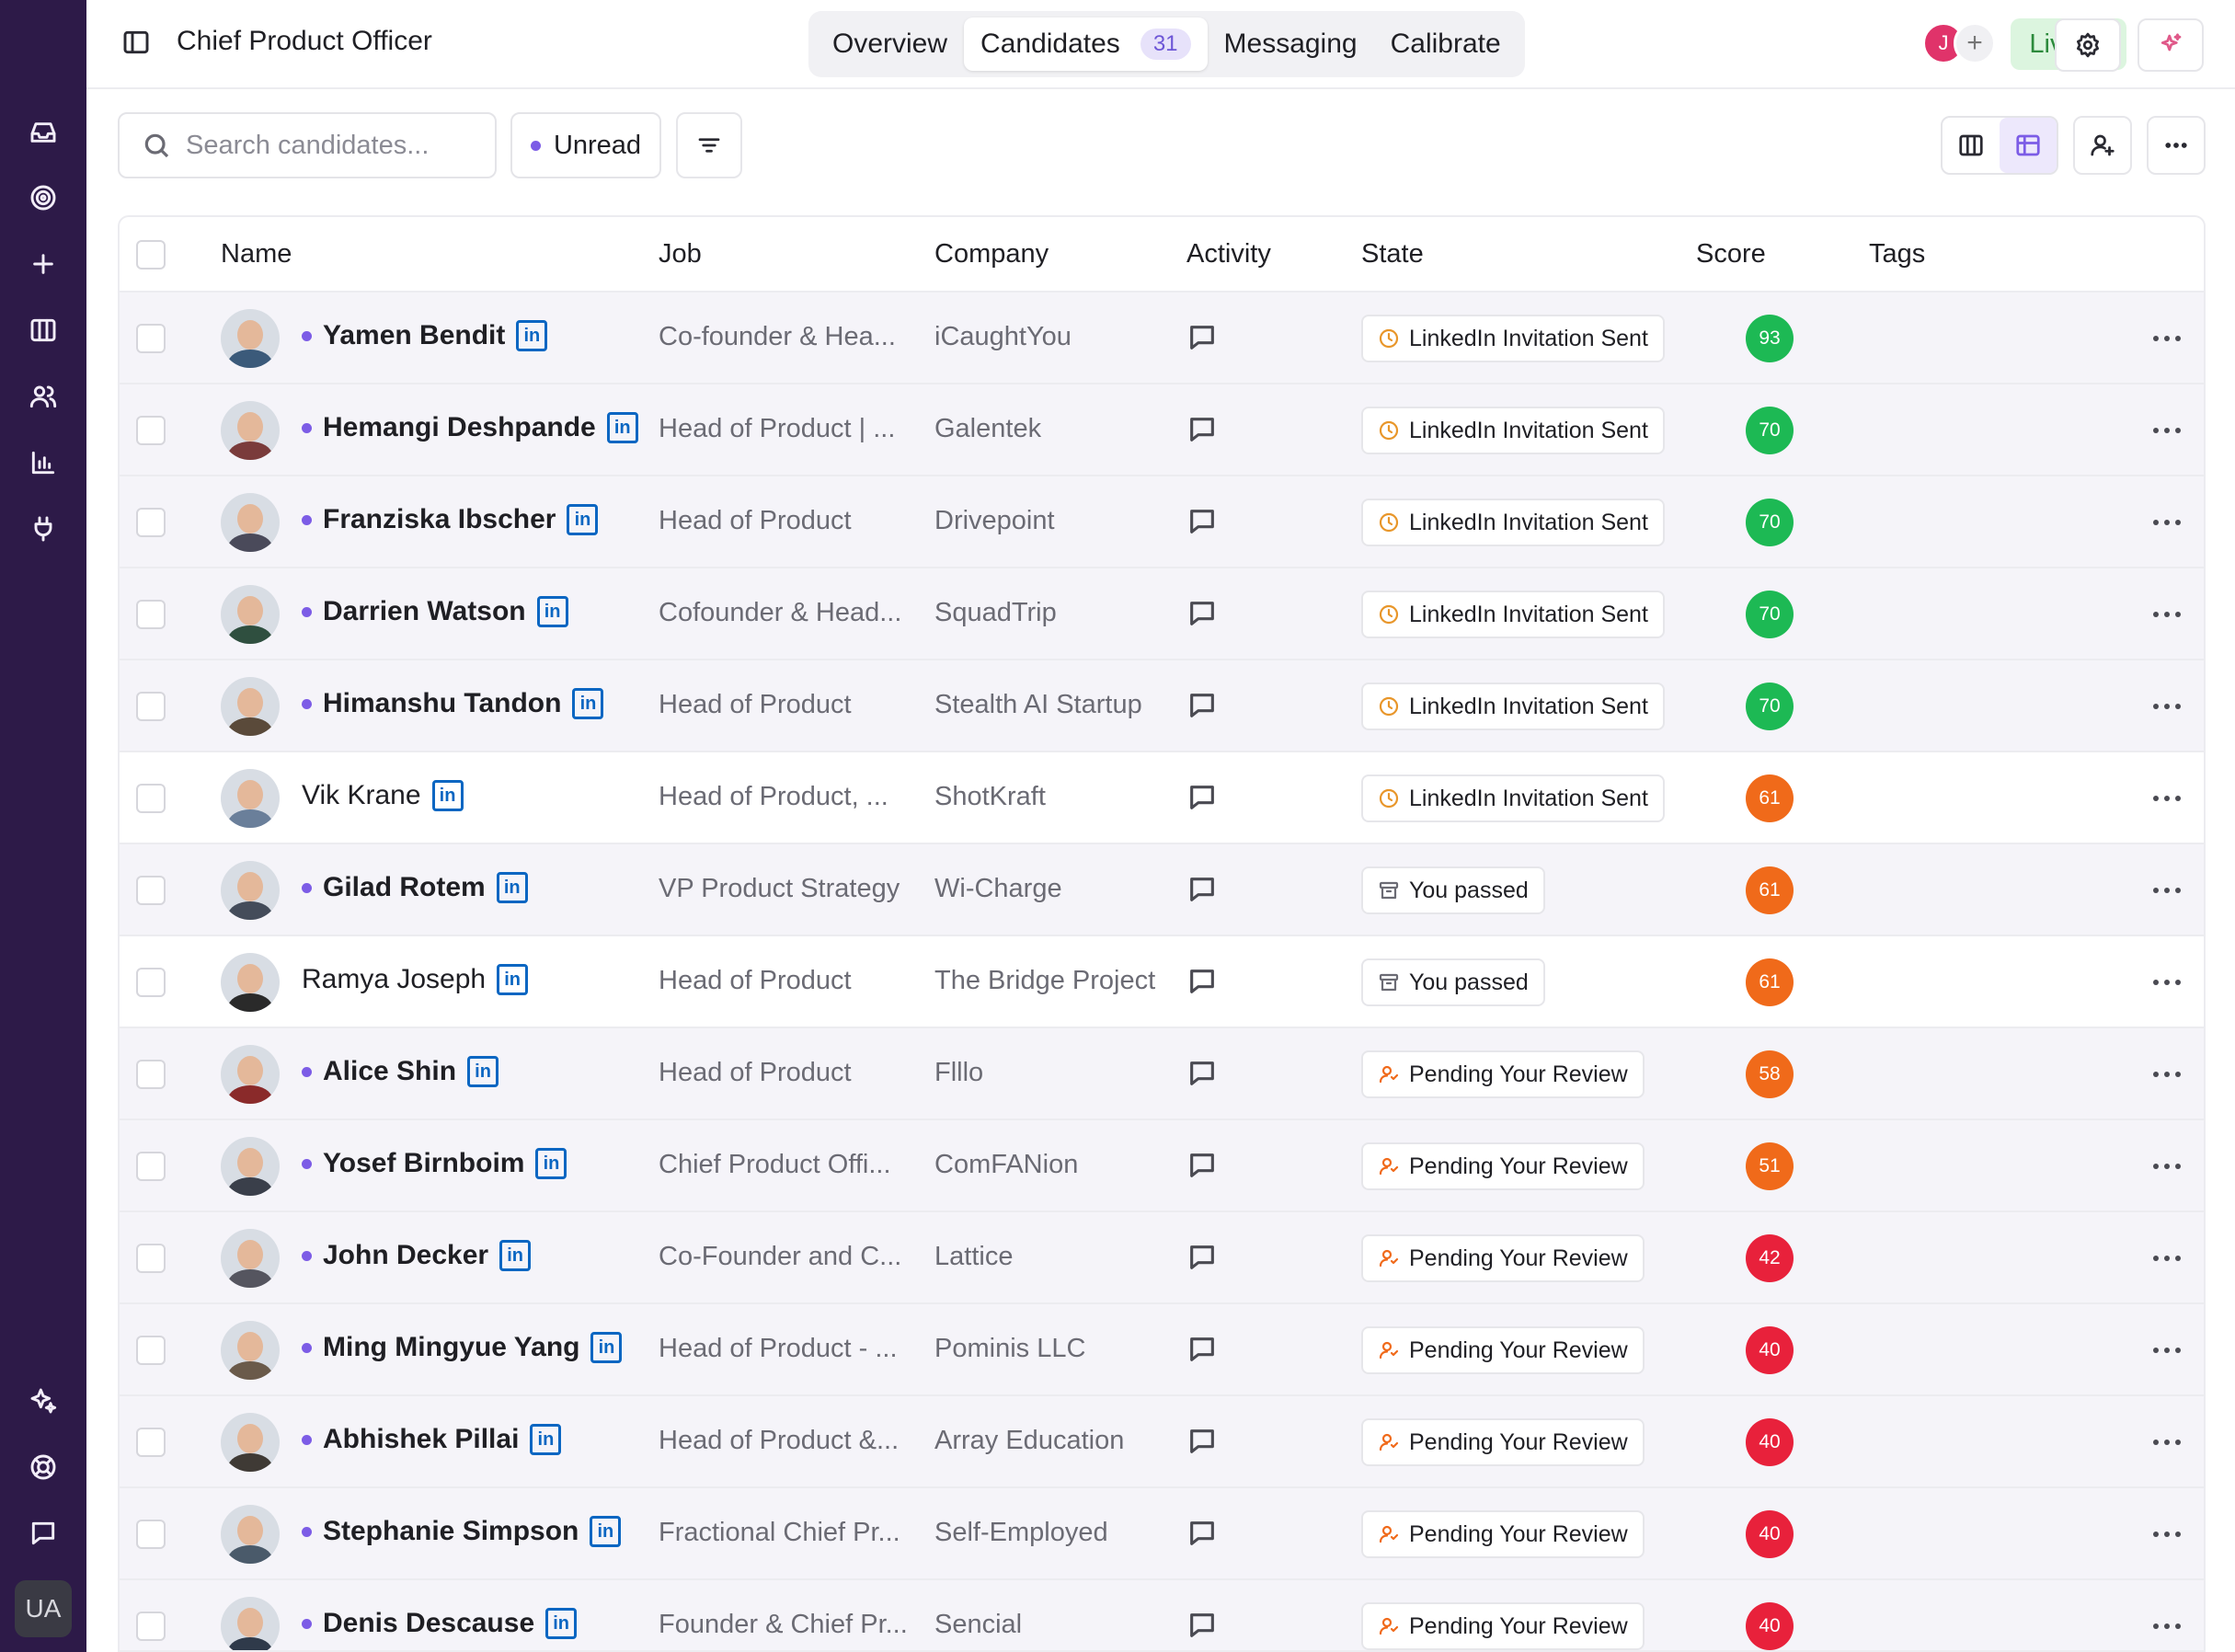  I want to click on columns-view-button, so click(1971, 145).